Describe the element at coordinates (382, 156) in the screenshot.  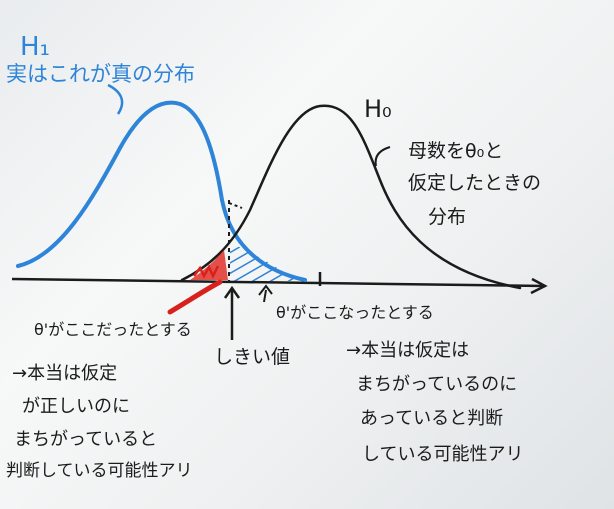
I see `h0-pointer` at that location.